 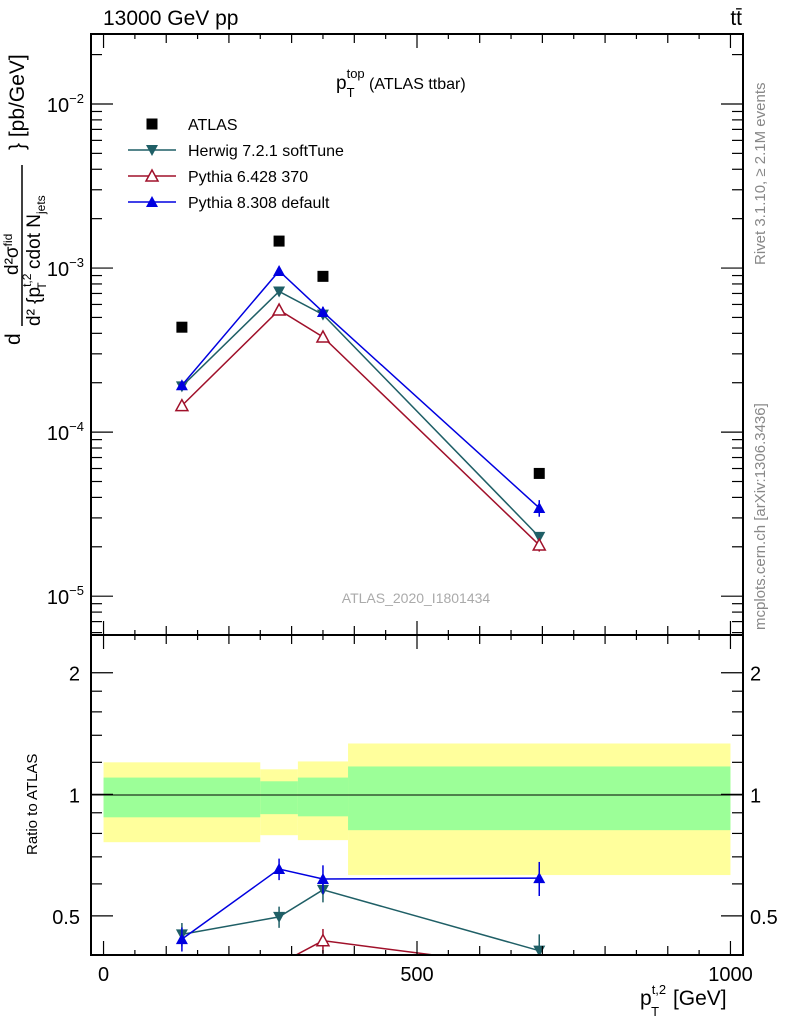 What do you see at coordinates (416, 598) in the screenshot?
I see `analysis-watermark: ATLAS_2020_I1801434` at bounding box center [416, 598].